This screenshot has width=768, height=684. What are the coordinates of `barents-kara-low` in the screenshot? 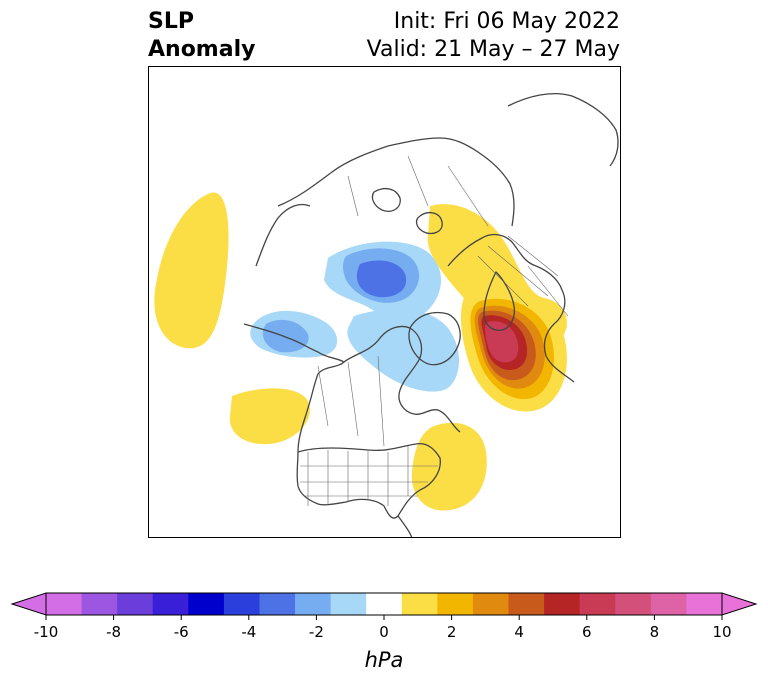 It's located at (383, 280).